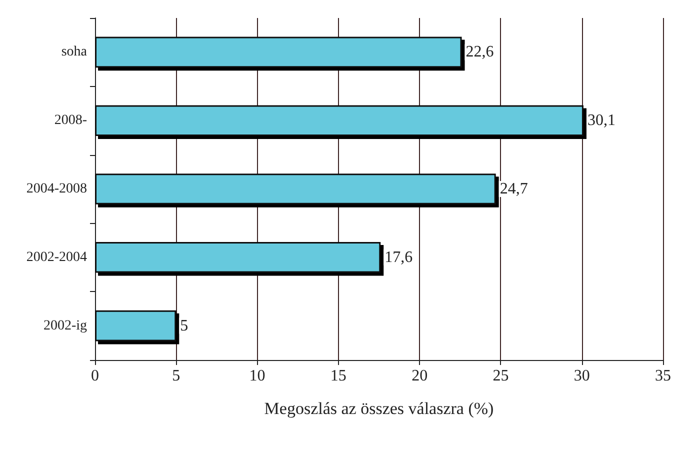 The height and width of the screenshot is (450, 679). What do you see at coordinates (257, 376) in the screenshot?
I see `x-tick-label: 10` at bounding box center [257, 376].